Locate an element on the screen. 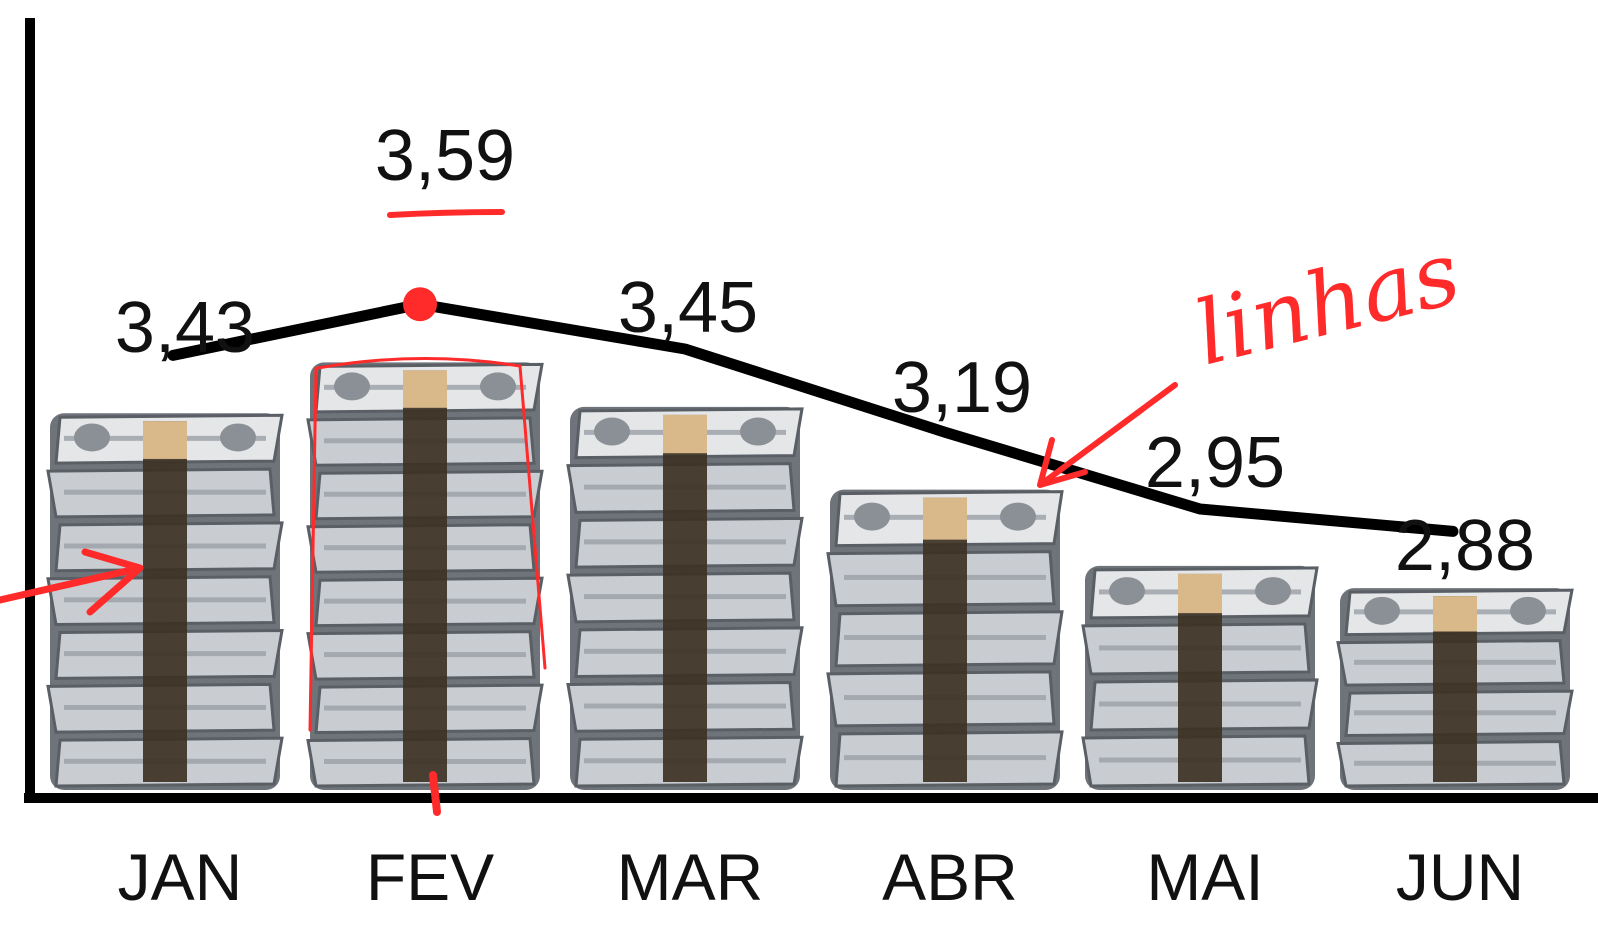  money-stack-bar-mar is located at coordinates (685, 598).